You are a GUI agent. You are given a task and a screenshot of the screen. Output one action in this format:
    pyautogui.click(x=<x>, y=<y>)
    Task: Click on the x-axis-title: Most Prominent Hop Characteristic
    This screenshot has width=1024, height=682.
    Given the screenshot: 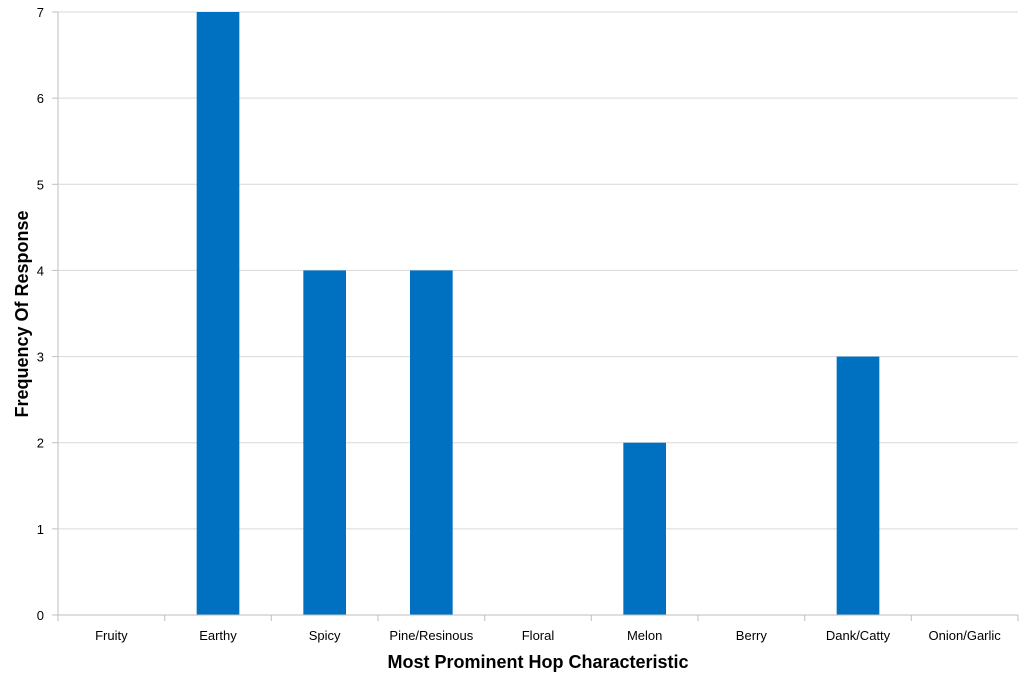 What is the action you would take?
    pyautogui.click(x=537, y=662)
    